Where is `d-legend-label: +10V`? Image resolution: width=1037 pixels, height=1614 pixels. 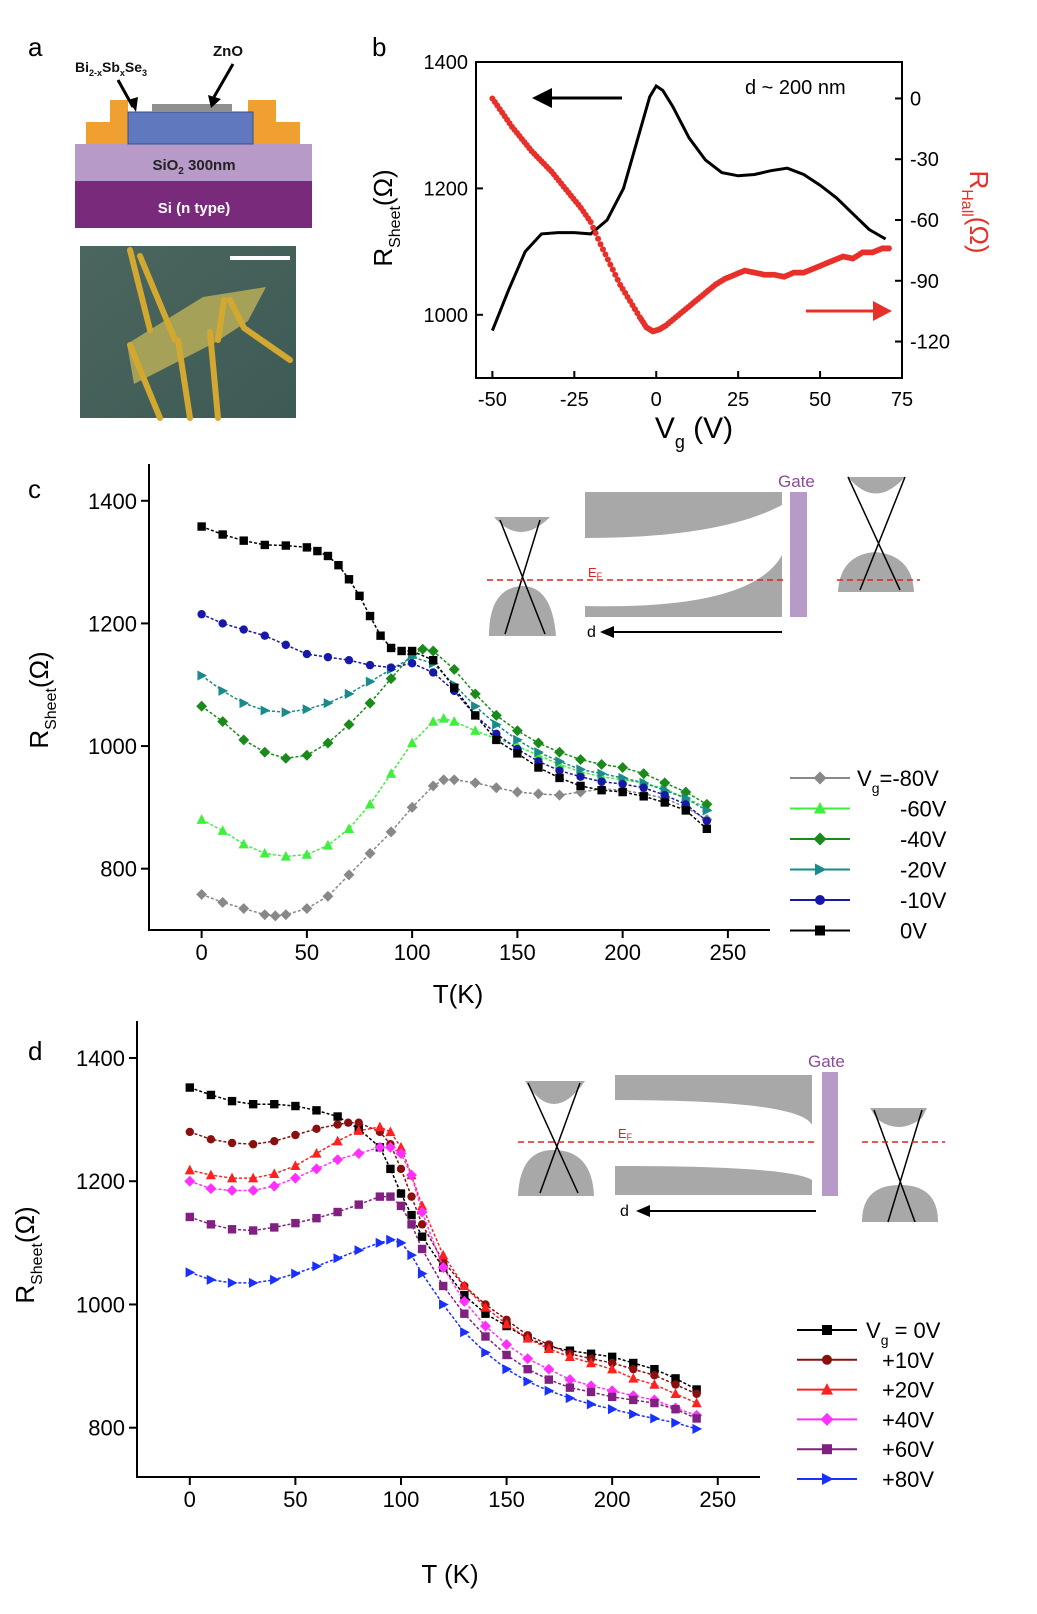 d-legend-label: +10V is located at coordinates (908, 1360).